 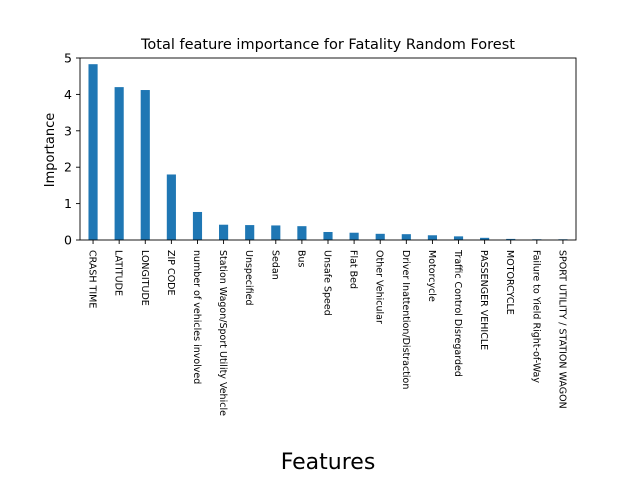 What do you see at coordinates (561, 329) in the screenshot?
I see `x-tick-label: SPORT UTILITY / STATION WAGON` at bounding box center [561, 329].